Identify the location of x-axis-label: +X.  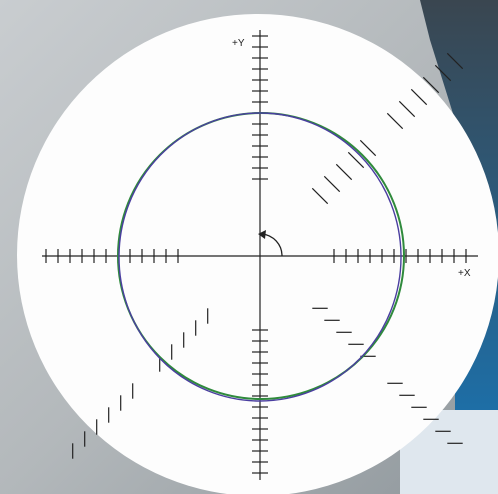
(464, 273).